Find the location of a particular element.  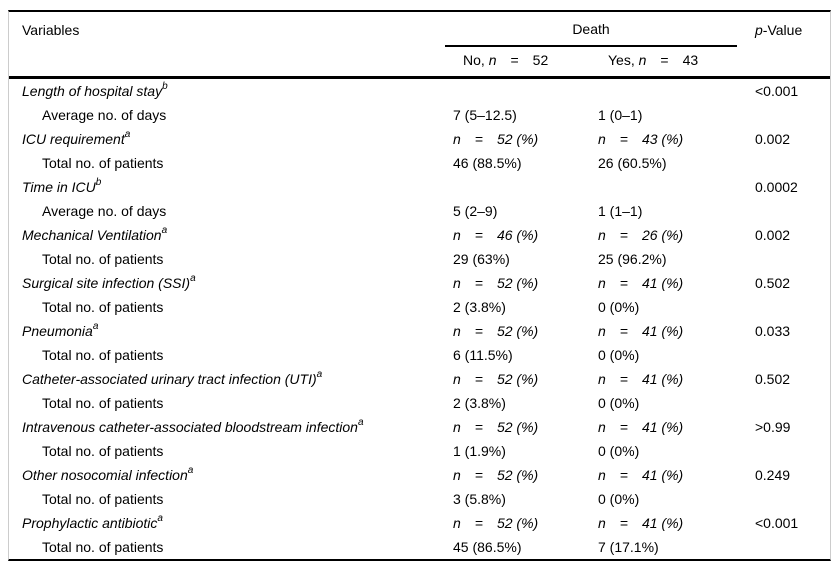

variable-row: Time in ICUb 0.0002 is located at coordinates (419, 187).